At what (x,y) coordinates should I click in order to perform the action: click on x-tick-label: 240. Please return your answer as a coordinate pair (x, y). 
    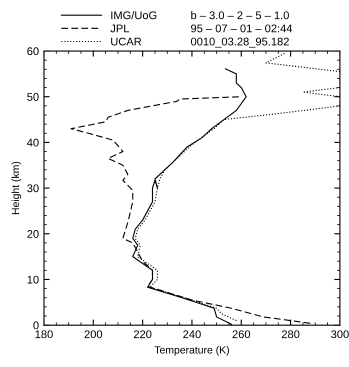
    Looking at the image, I should click on (192, 334).